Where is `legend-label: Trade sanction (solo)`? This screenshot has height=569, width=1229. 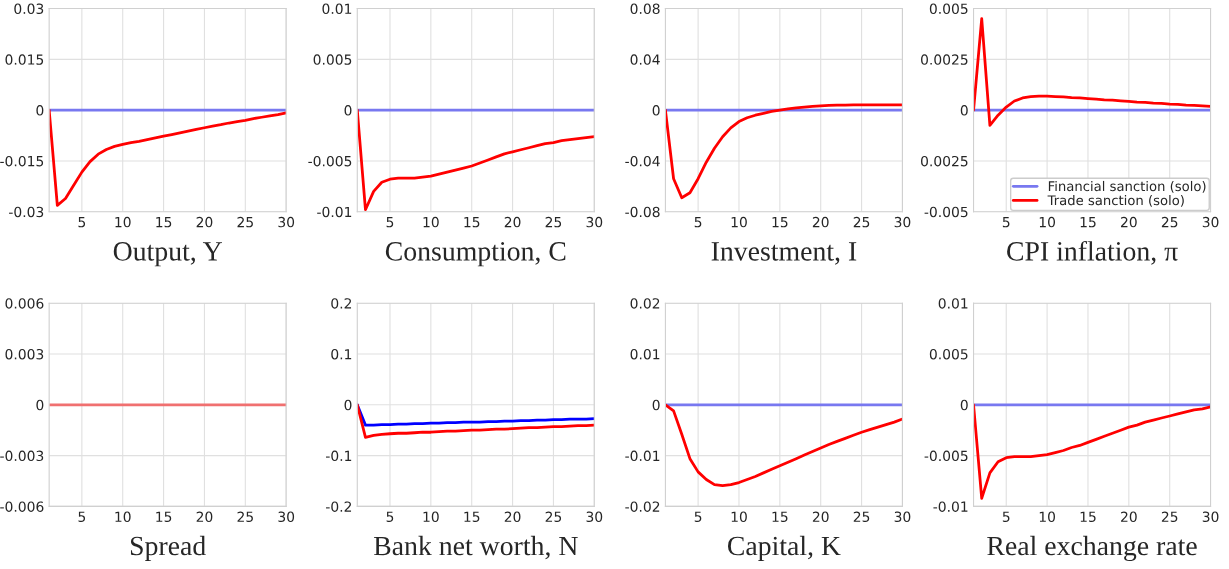 legend-label: Trade sanction (solo) is located at coordinates (1115, 201).